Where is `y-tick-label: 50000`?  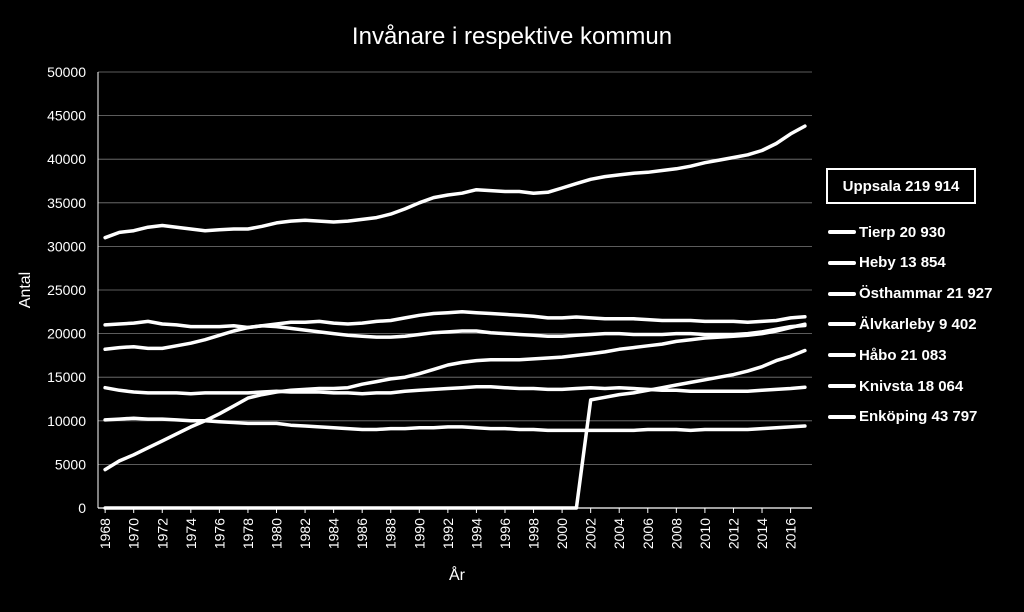 y-tick-label: 50000 is located at coordinates (66, 72).